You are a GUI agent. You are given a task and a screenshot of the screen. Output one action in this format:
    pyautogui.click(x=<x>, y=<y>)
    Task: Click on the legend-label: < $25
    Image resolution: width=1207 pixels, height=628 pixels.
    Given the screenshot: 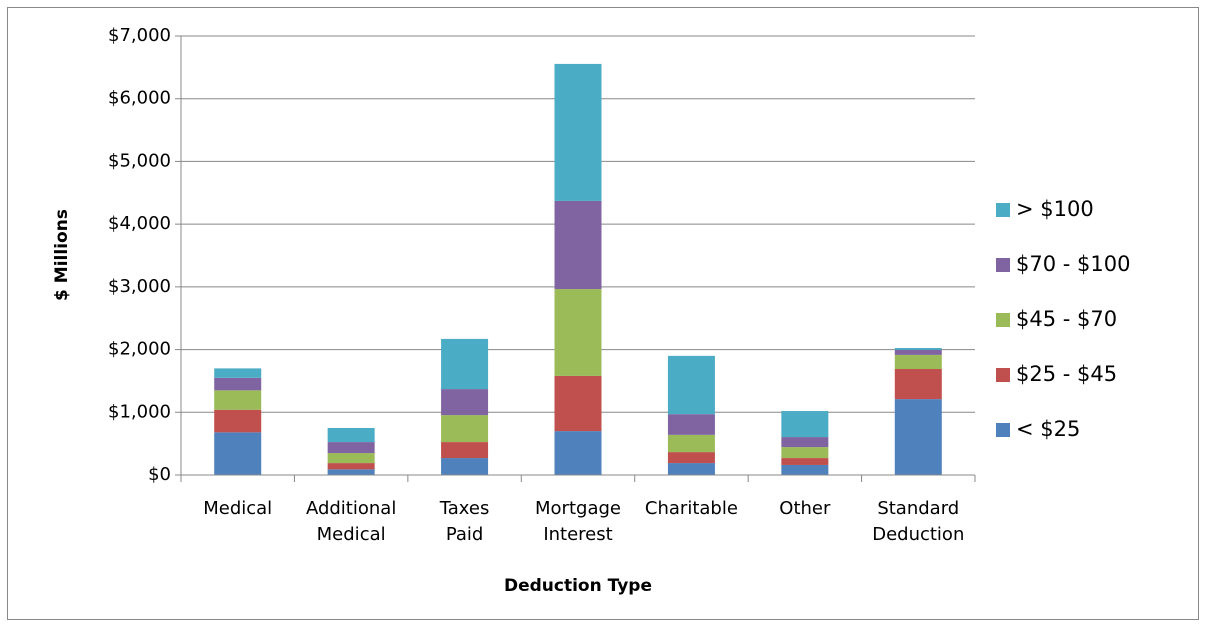 What is the action you would take?
    pyautogui.click(x=1048, y=429)
    